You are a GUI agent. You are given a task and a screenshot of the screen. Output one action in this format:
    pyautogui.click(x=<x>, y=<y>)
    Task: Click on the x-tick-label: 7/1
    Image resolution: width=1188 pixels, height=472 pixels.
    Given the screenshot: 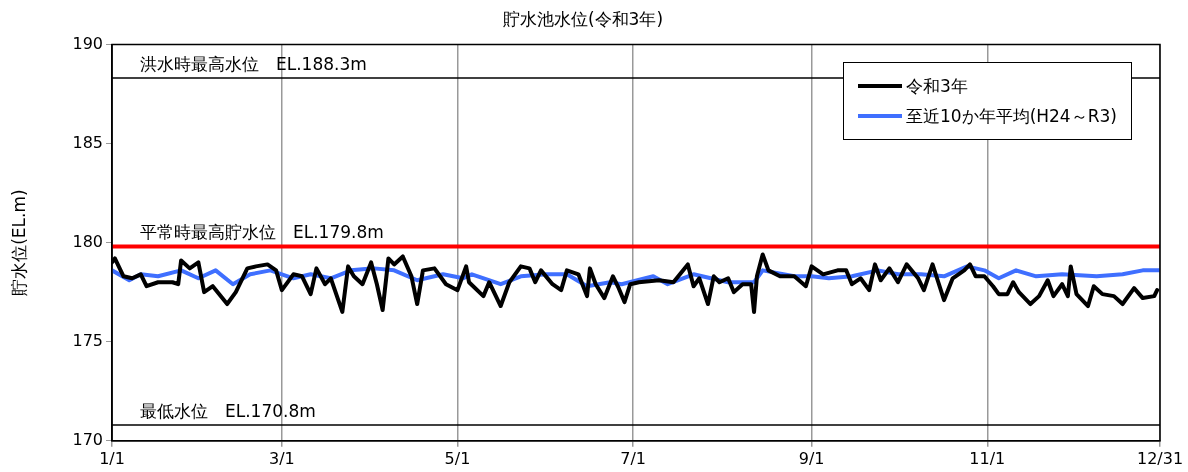 What is the action you would take?
    pyautogui.click(x=633, y=458)
    